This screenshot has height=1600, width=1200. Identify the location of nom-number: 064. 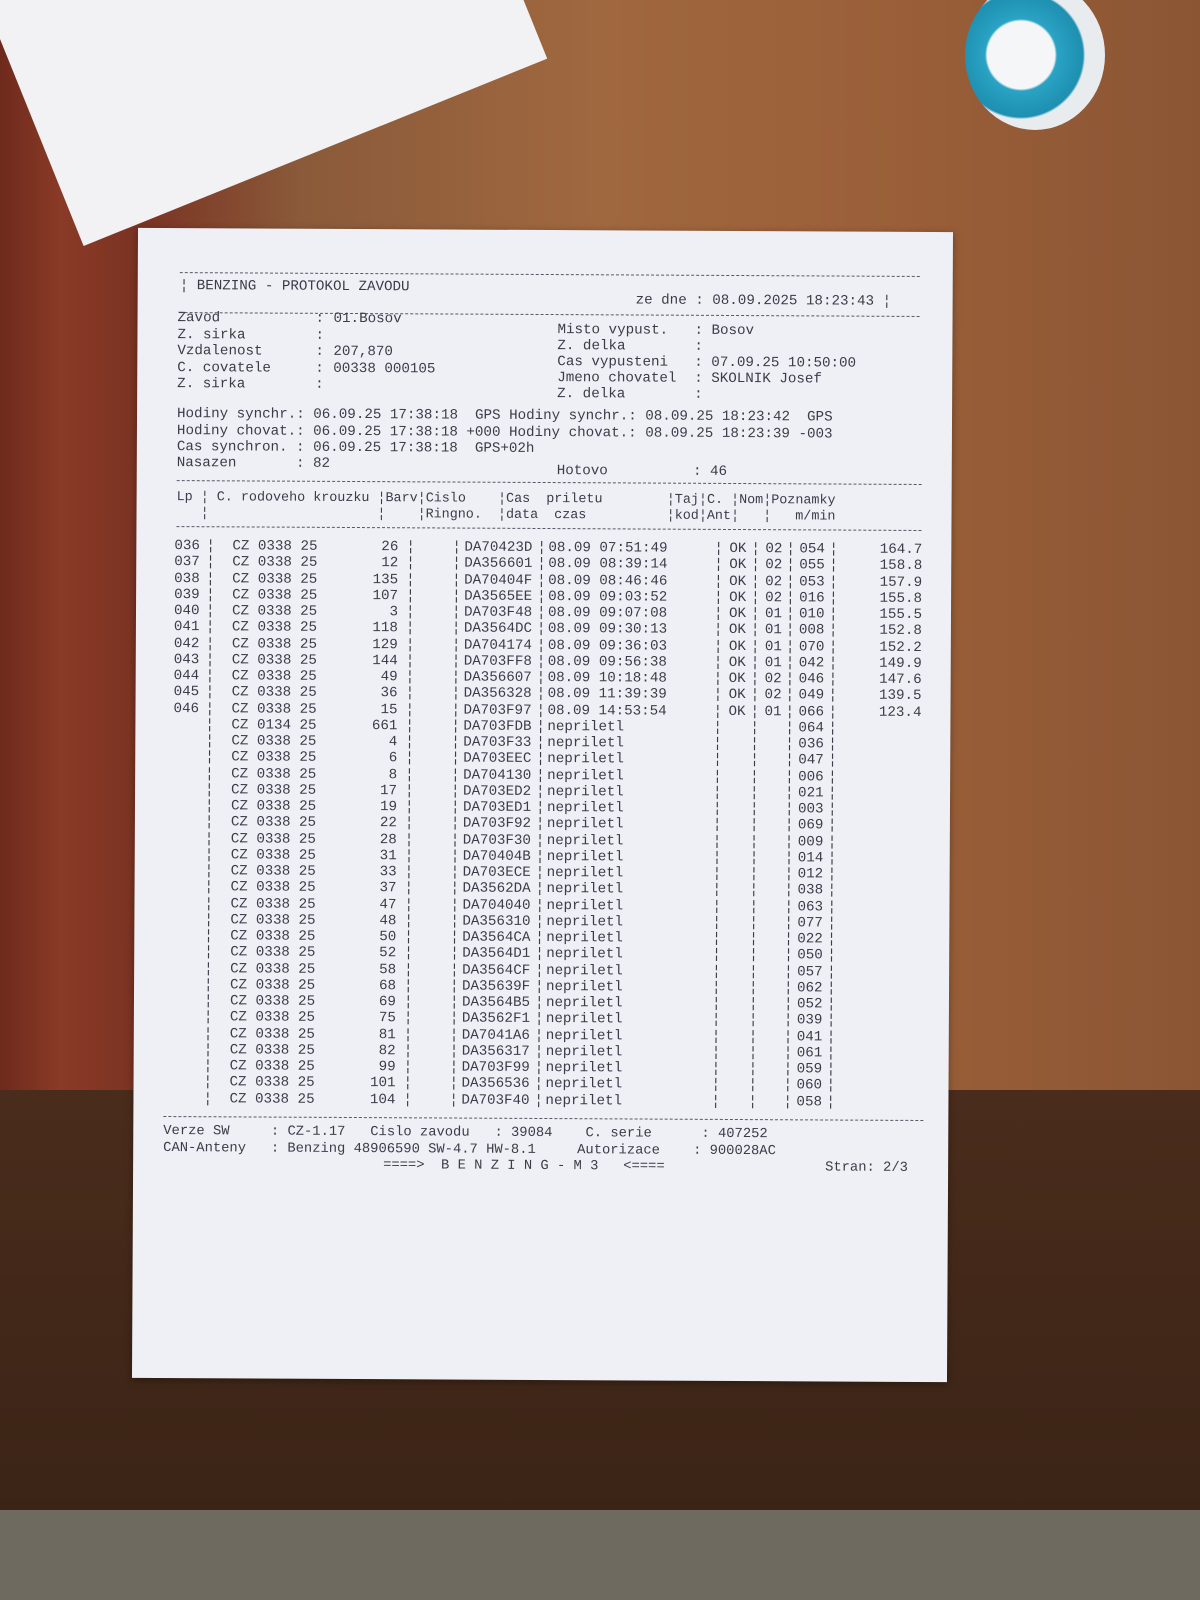
(811, 728).